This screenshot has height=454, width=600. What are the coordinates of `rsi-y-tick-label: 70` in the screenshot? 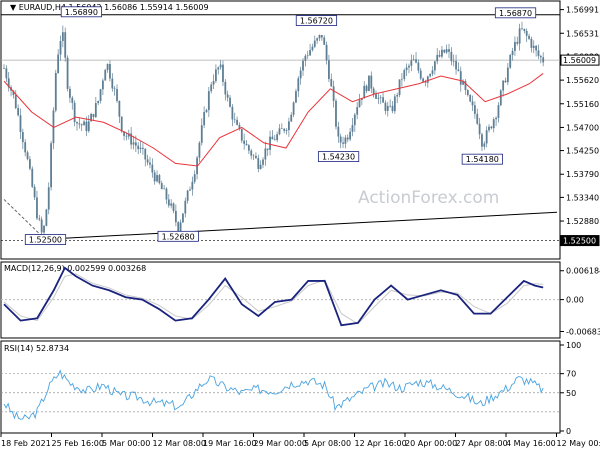 It's located at (571, 374).